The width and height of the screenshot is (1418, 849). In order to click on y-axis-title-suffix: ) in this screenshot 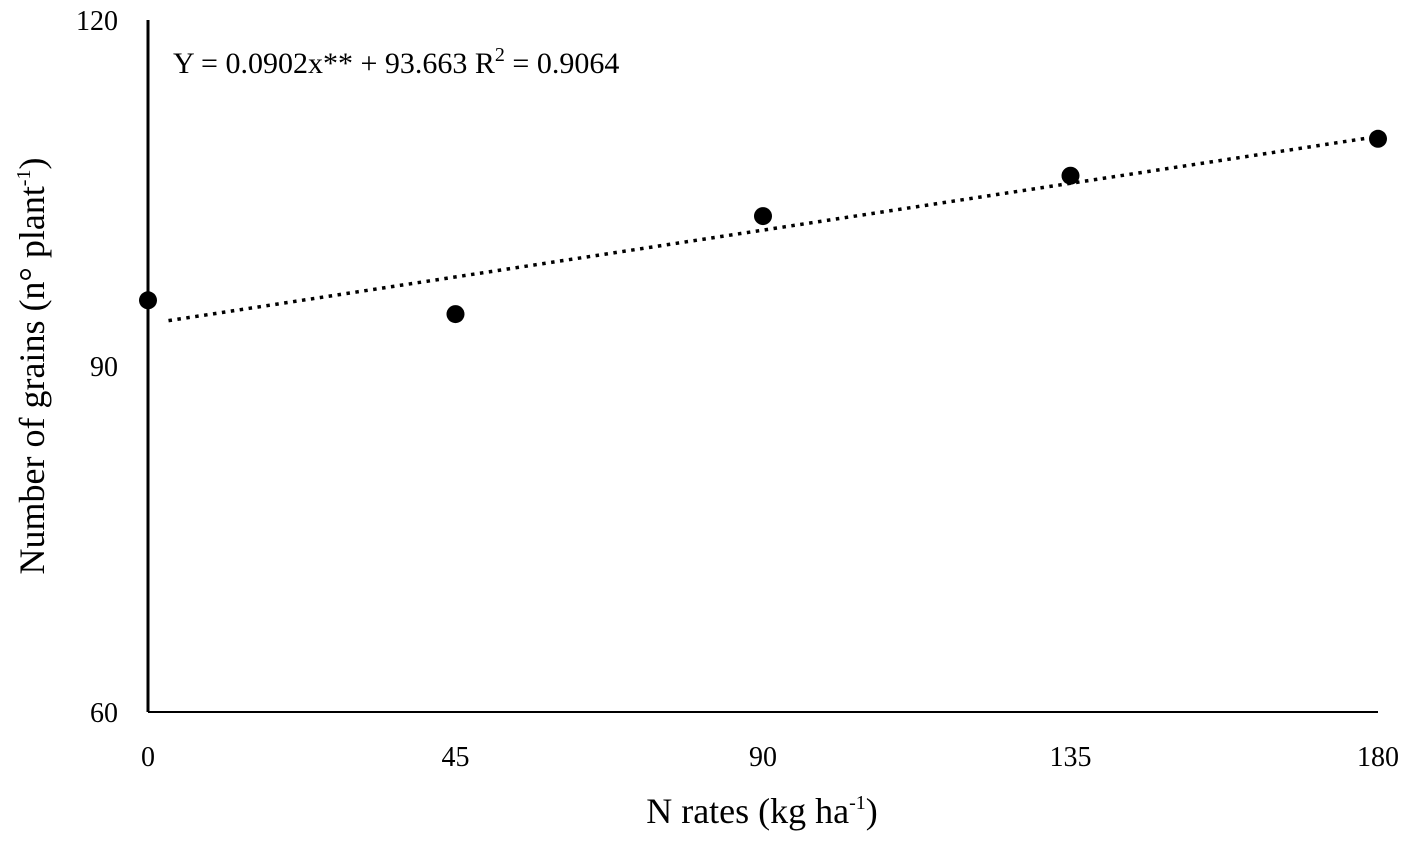, I will do `click(32, 164)`.